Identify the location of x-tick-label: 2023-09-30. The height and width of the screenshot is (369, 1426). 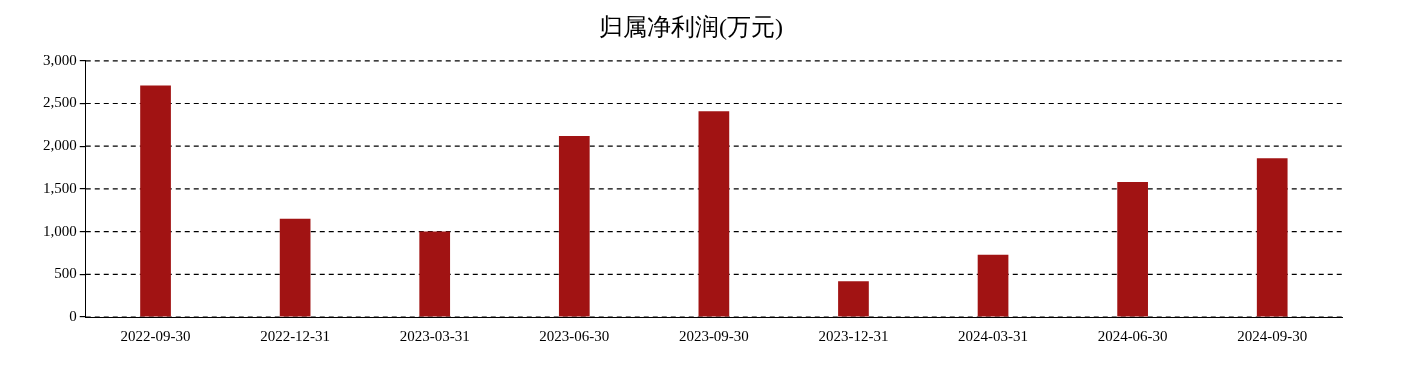
(713, 335).